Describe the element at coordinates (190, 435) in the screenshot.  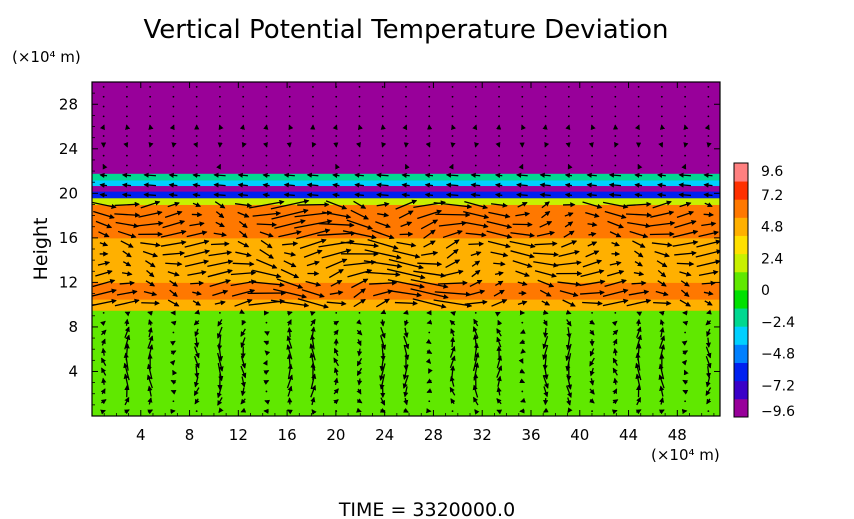
I see `x-tick-label: 8` at that location.